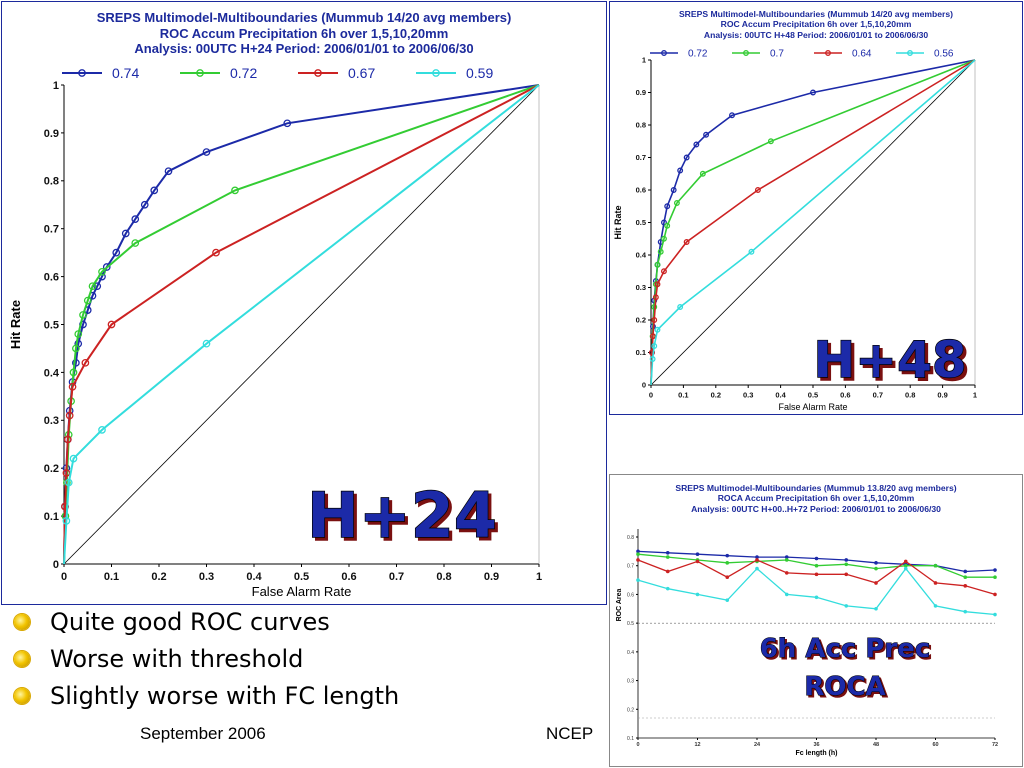 Image resolution: width=1024 pixels, height=768 pixels. What do you see at coordinates (619, 604) in the screenshot?
I see `y-axis-label: ROC Area` at bounding box center [619, 604].